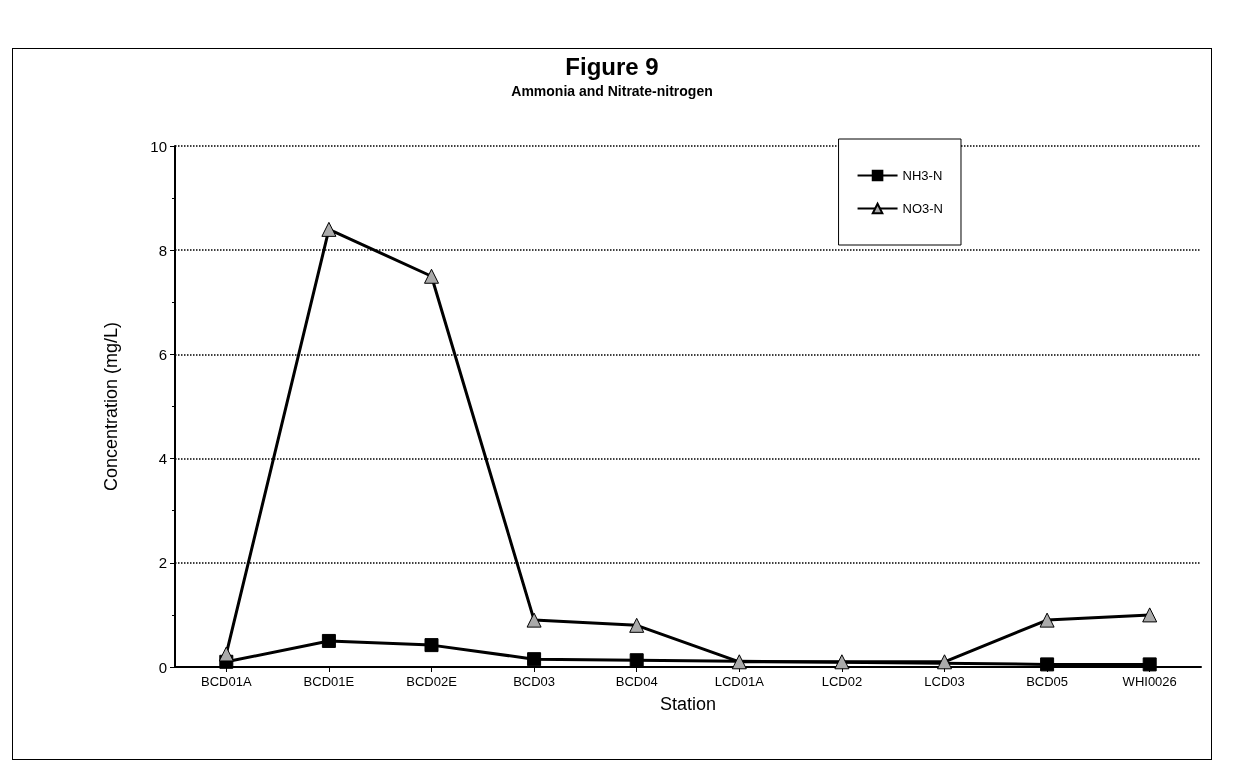 This screenshot has height=770, width=1236. I want to click on y-tick-label: 10, so click(158, 146).